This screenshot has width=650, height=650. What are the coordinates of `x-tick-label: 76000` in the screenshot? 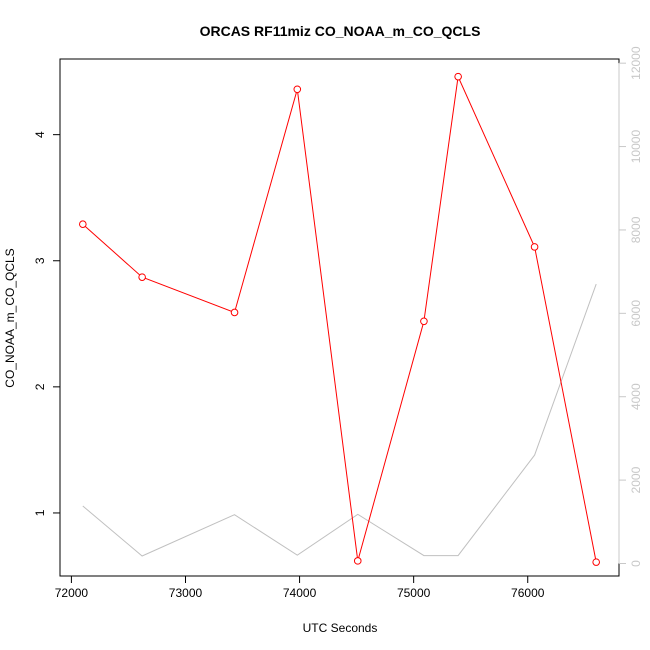 It's located at (528, 593).